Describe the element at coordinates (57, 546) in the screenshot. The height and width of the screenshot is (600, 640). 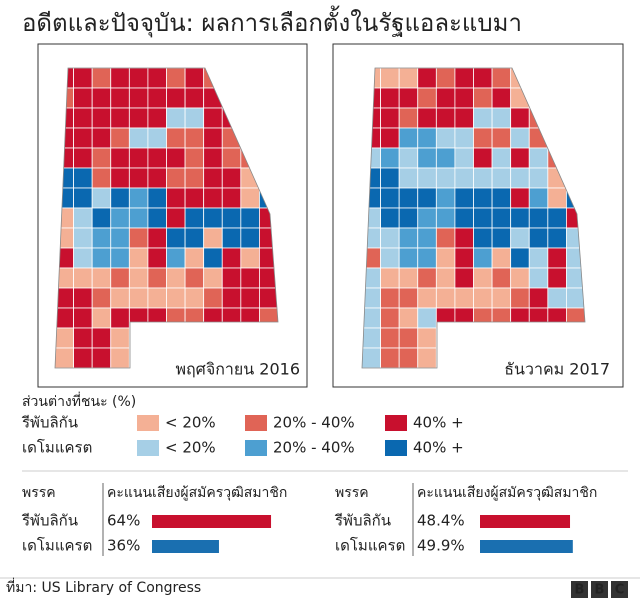
I see `party-label: เดโมแครต` at that location.